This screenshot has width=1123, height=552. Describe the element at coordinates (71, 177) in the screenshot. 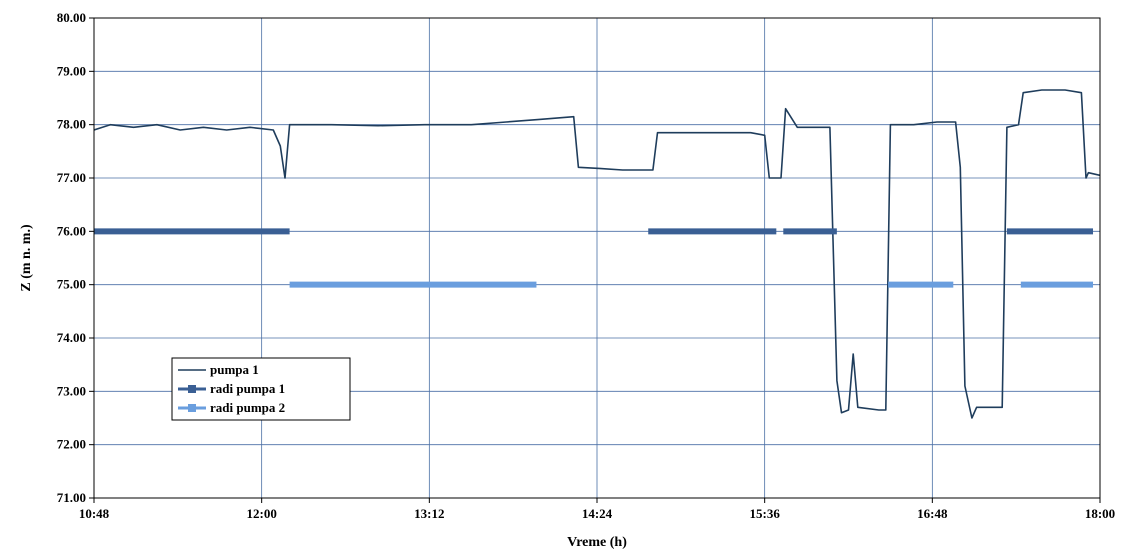

I see `y-tick-label: 77.00` at that location.